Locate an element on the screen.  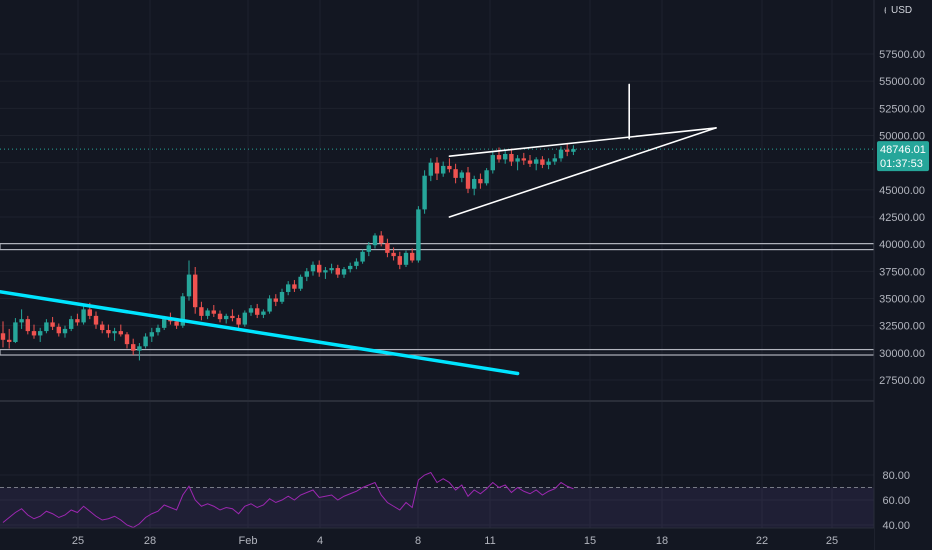
price-tick-label: 35000.00 is located at coordinates (902, 300).